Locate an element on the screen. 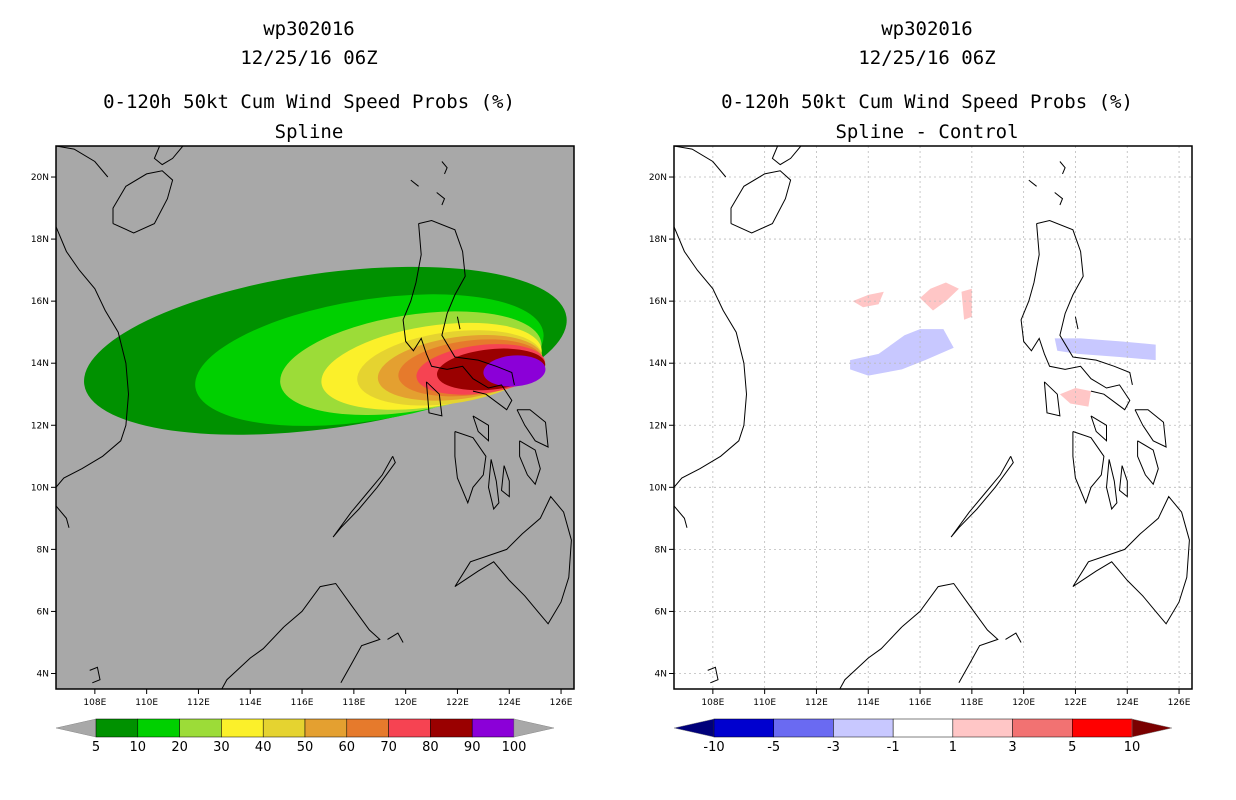  prob-colorbar-label: 90 is located at coordinates (472, 747).